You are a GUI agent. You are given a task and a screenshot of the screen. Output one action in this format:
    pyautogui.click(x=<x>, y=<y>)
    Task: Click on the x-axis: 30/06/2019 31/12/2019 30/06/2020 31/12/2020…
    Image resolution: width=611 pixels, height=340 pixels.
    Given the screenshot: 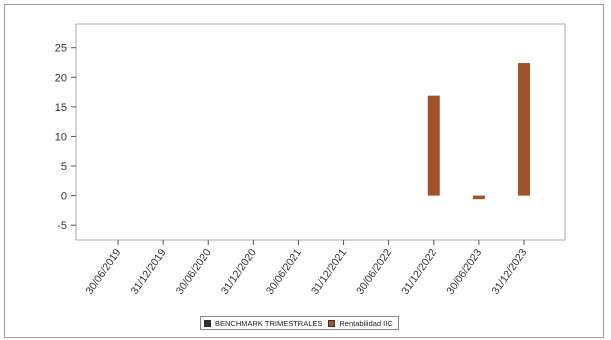 What is the action you would take?
    pyautogui.click(x=306, y=268)
    